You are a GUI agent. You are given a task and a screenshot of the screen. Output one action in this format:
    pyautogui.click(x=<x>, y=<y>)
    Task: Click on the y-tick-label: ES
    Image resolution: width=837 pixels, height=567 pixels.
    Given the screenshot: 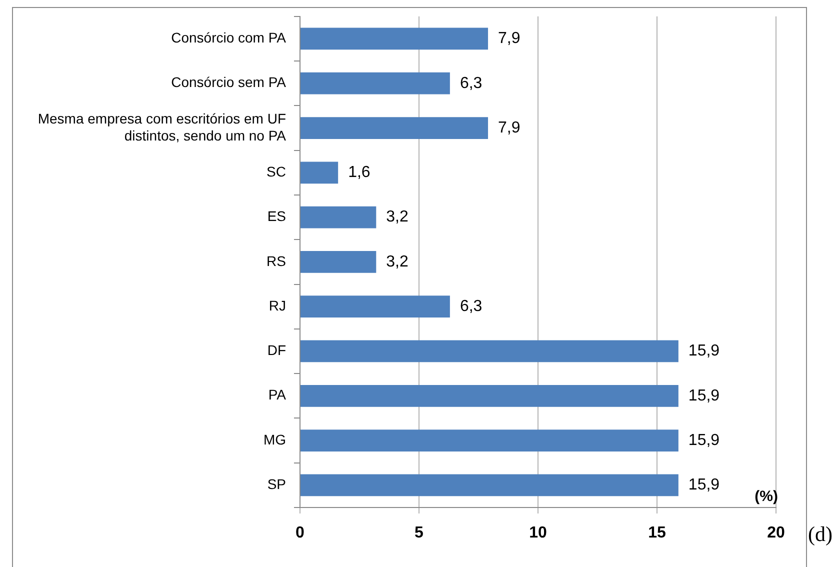 What is the action you would take?
    pyautogui.click(x=276, y=216)
    